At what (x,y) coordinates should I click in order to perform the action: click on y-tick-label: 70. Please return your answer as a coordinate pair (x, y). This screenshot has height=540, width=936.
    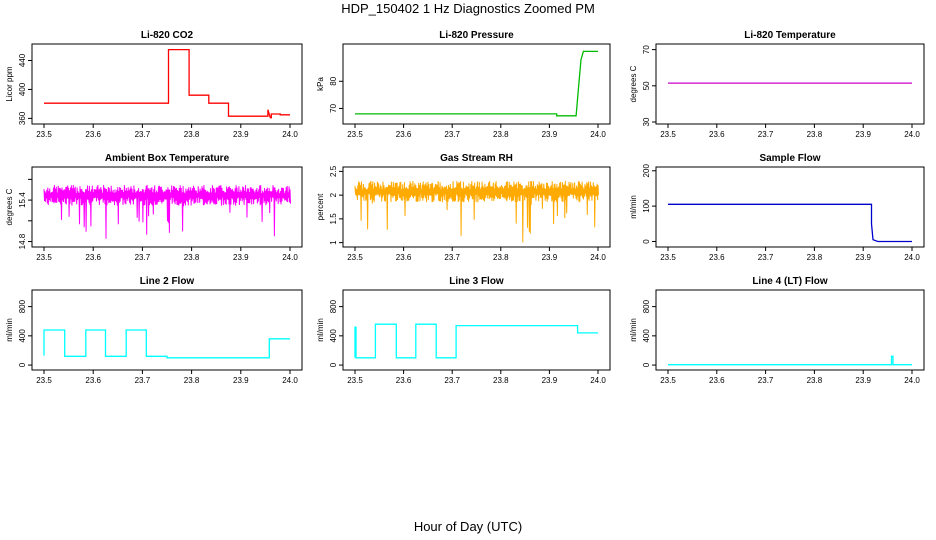
    Looking at the image, I should click on (646, 49).